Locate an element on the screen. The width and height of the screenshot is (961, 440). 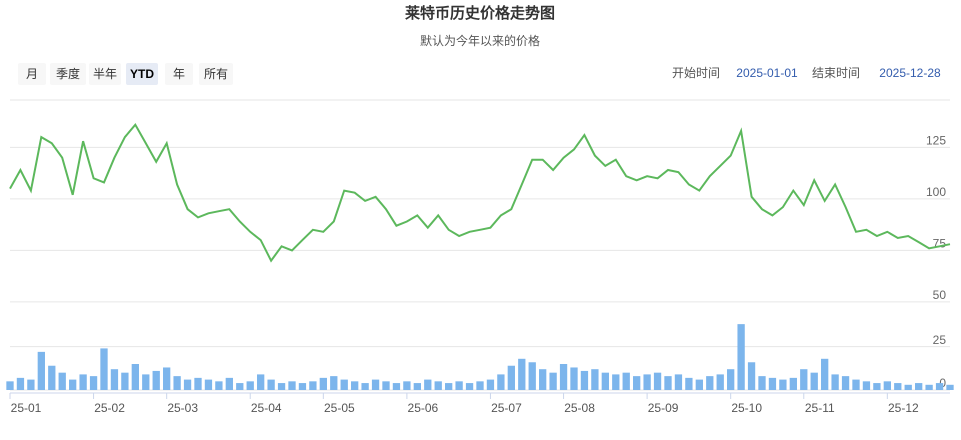
start-date-input: 2025-01-01 is located at coordinates (767, 73).